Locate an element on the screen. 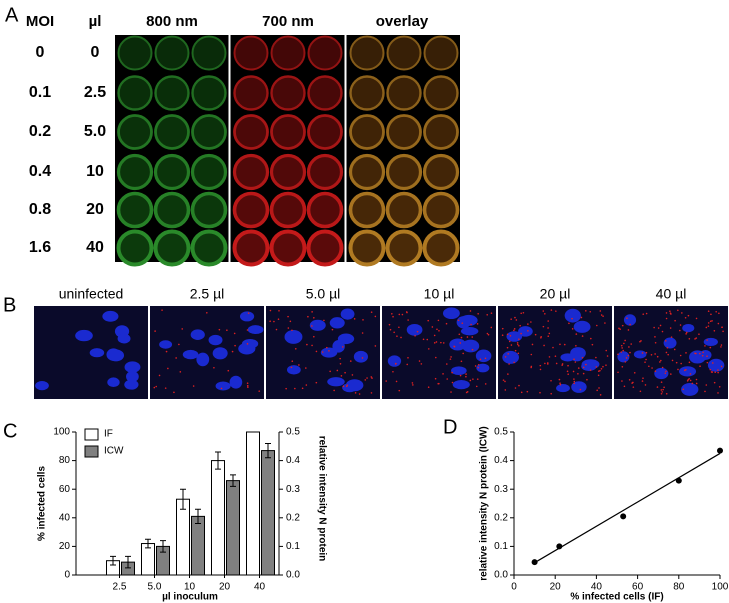  volume-label: 0 is located at coordinates (95, 52).